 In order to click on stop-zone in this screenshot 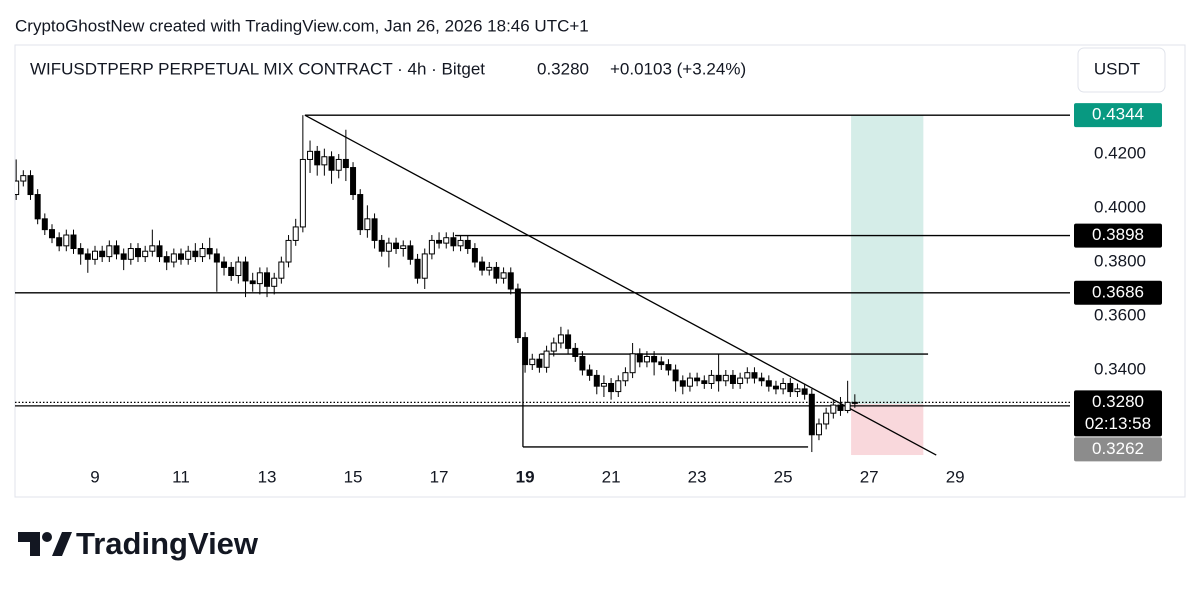, I will do `click(887, 429)`.